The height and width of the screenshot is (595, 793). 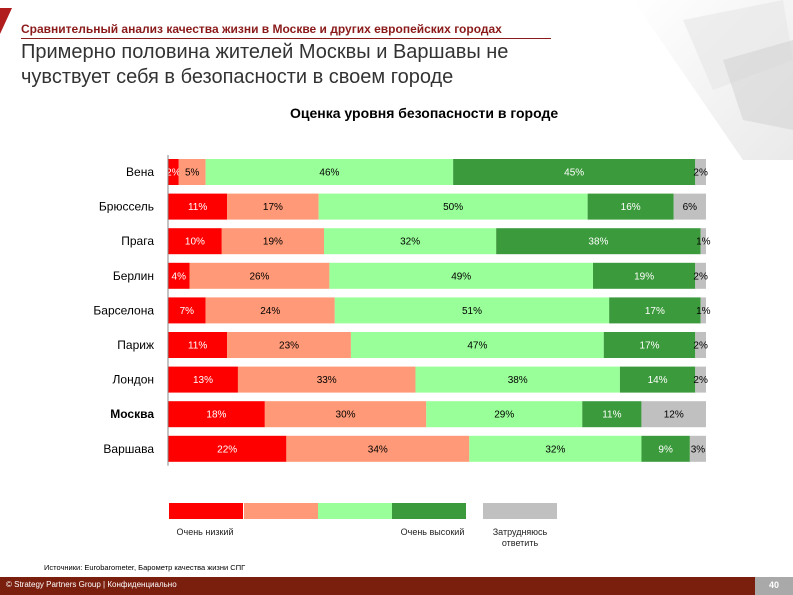 I want to click on bar-segment-москва-2, so click(x=504, y=414).